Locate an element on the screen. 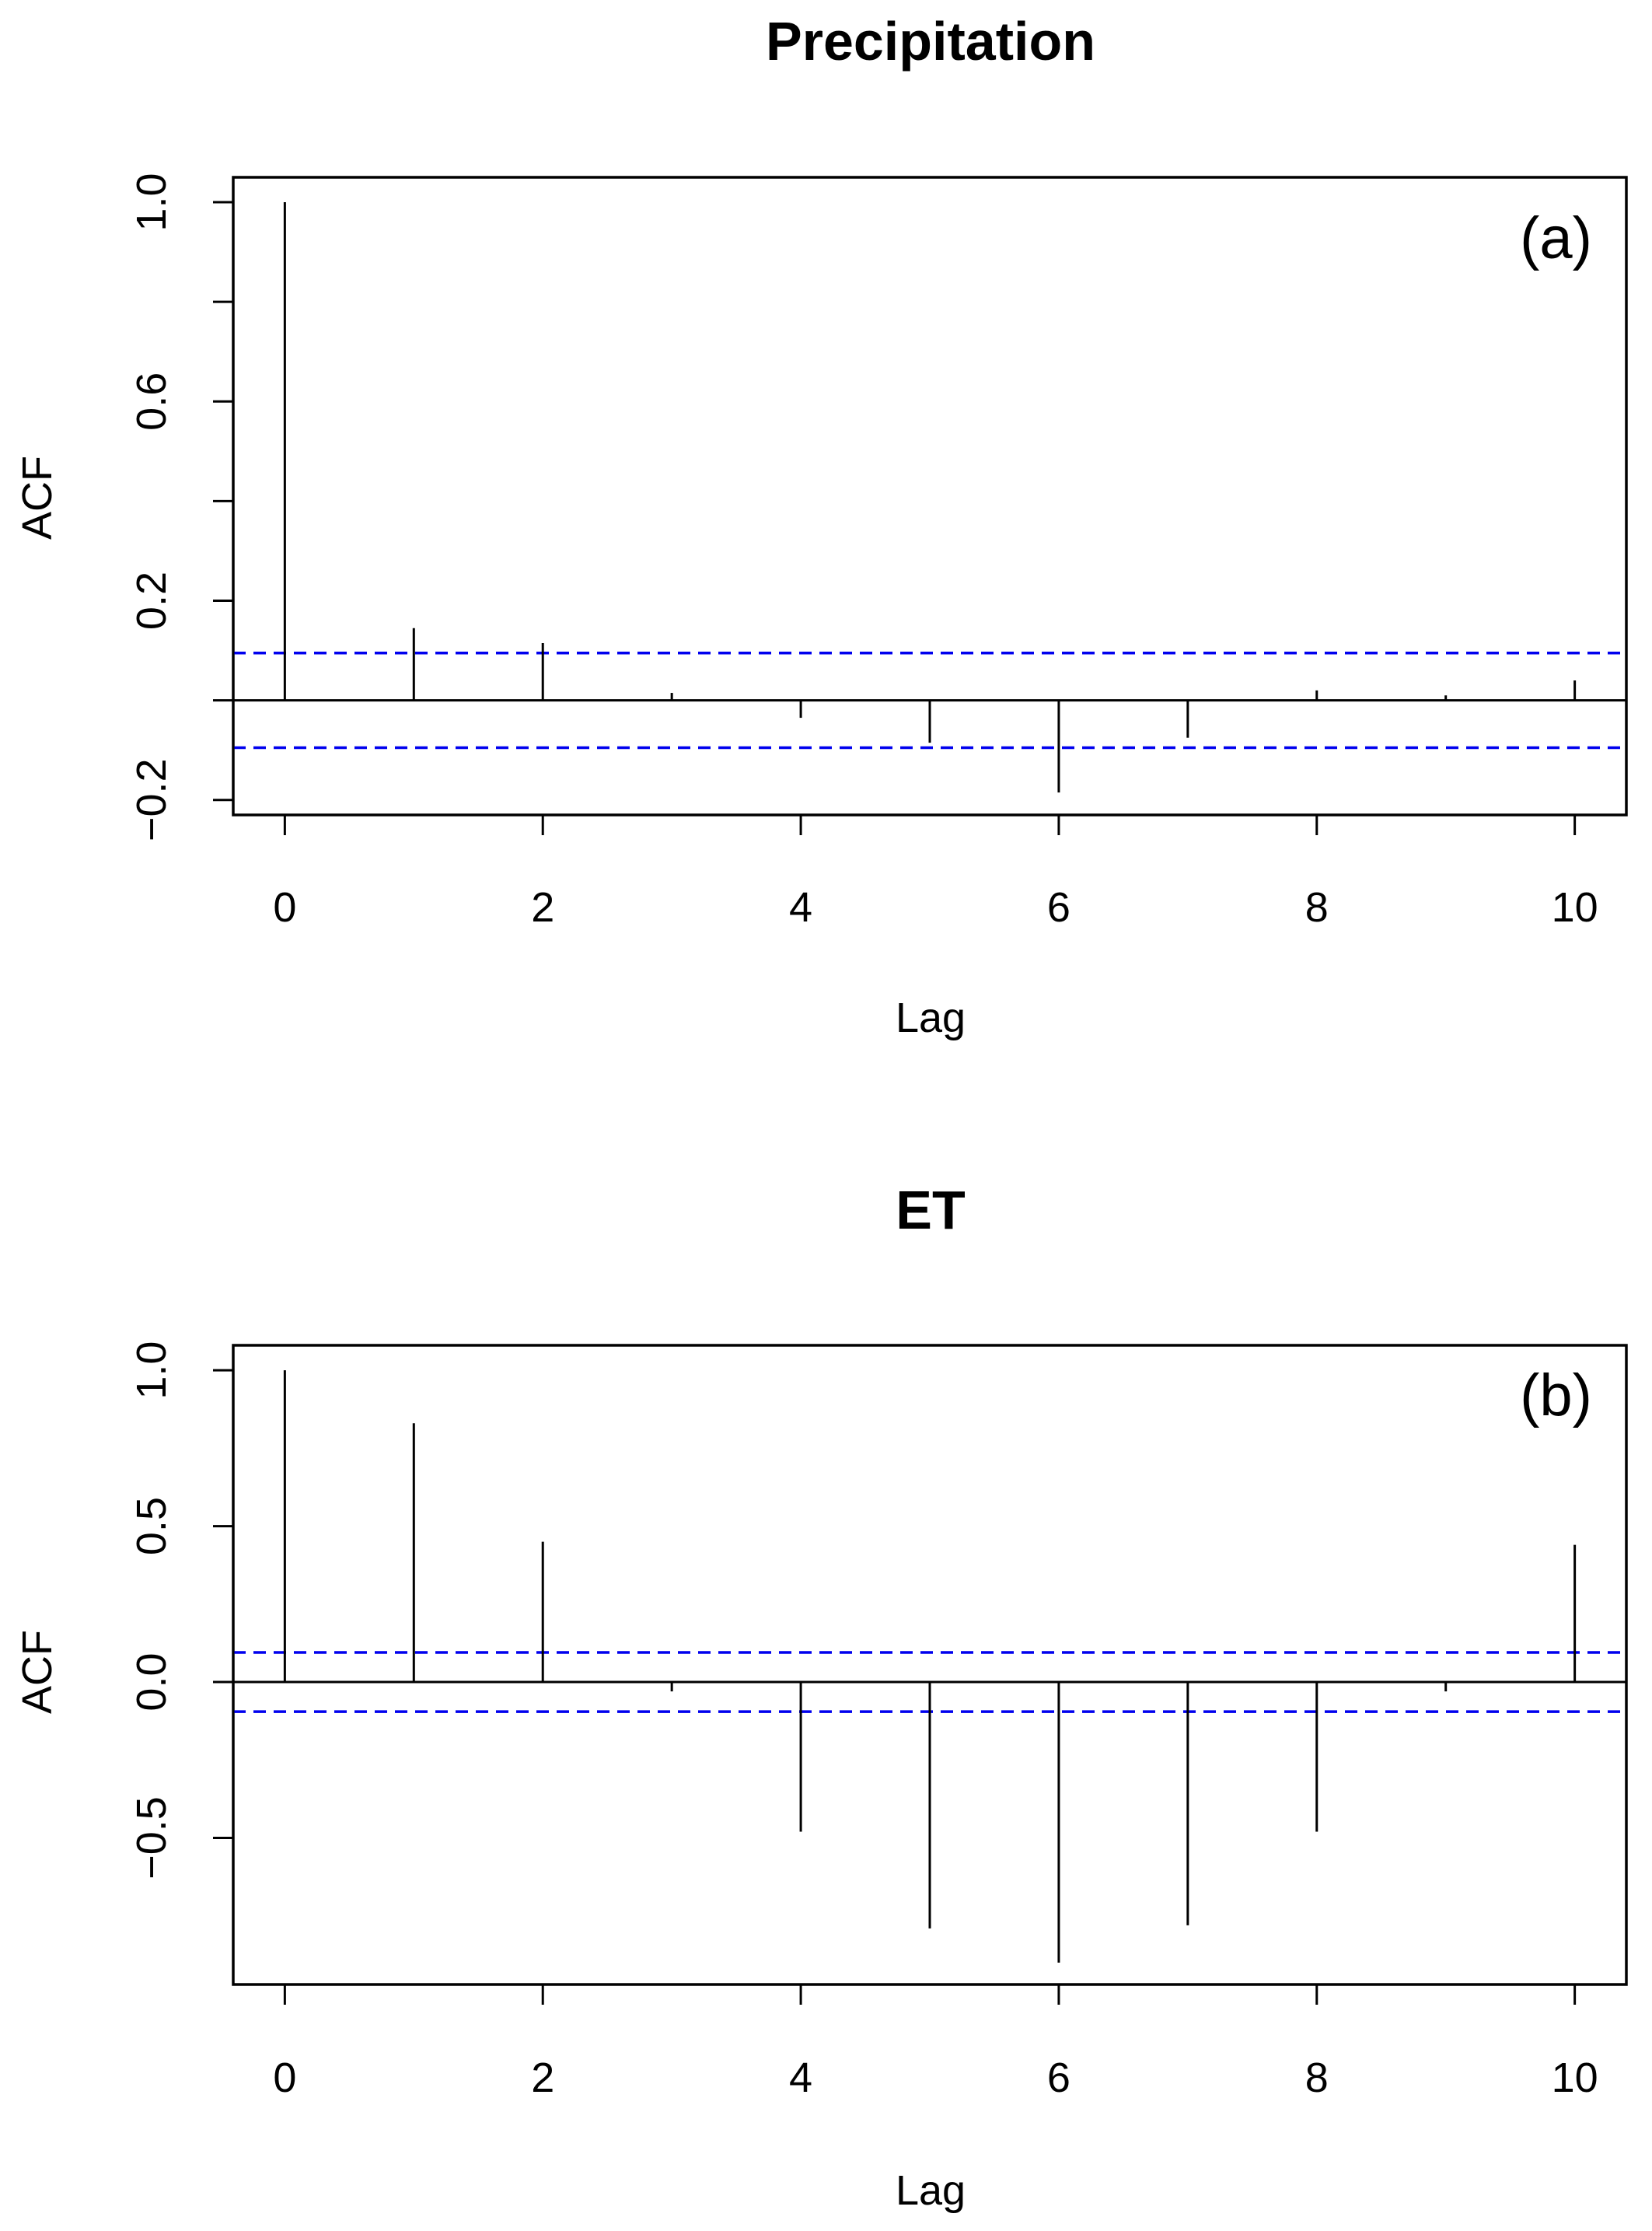  panel-label: (b) is located at coordinates (1556, 1395).